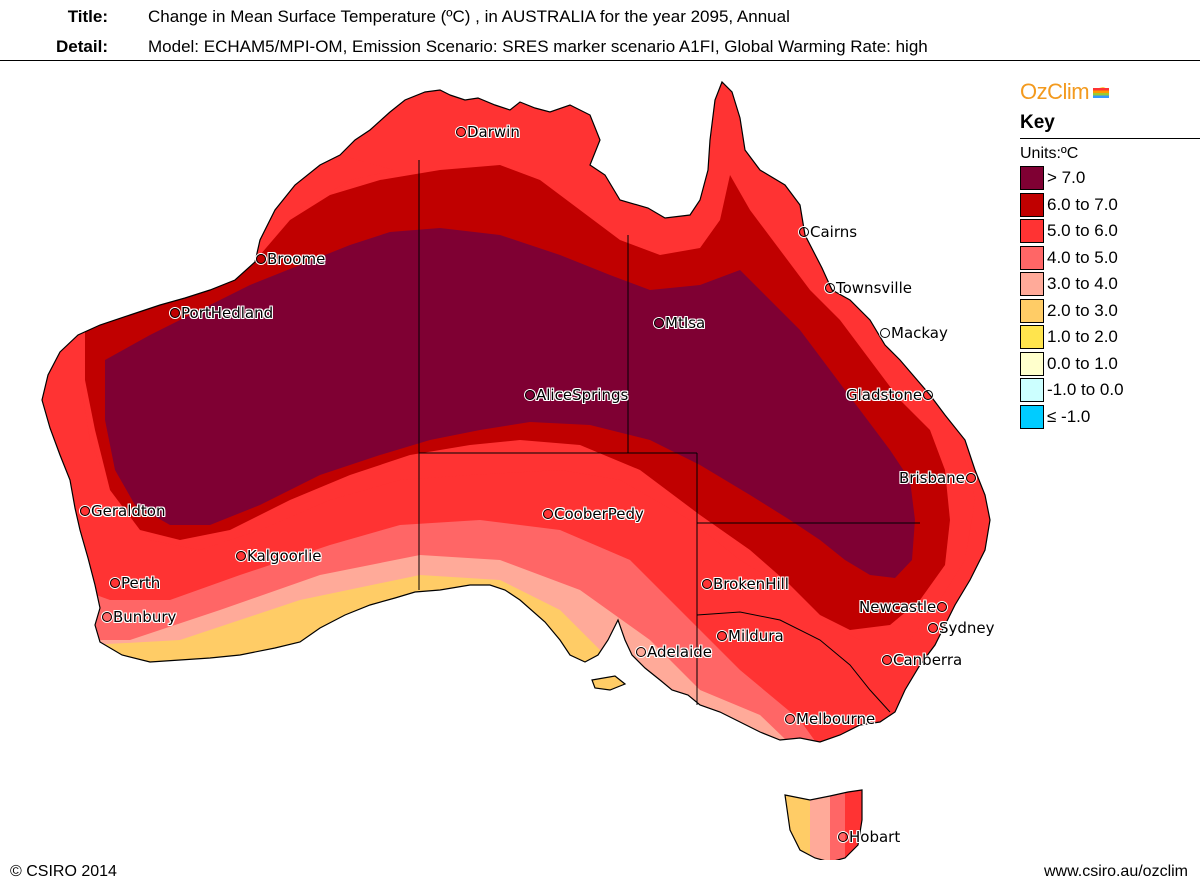 The height and width of the screenshot is (895, 1200). I want to click on legend-units: Units:ºC, so click(1049, 153).